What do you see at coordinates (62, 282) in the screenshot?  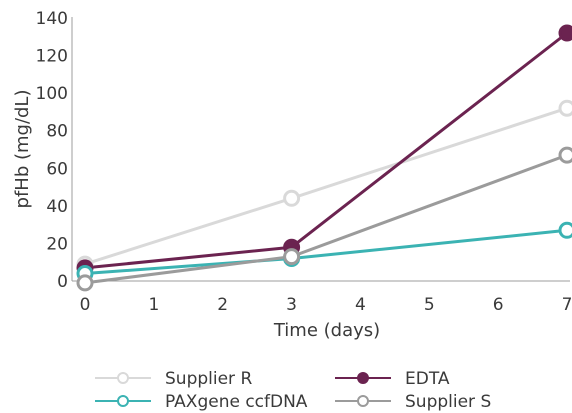 I see `y-tick-label: 0` at bounding box center [62, 282].